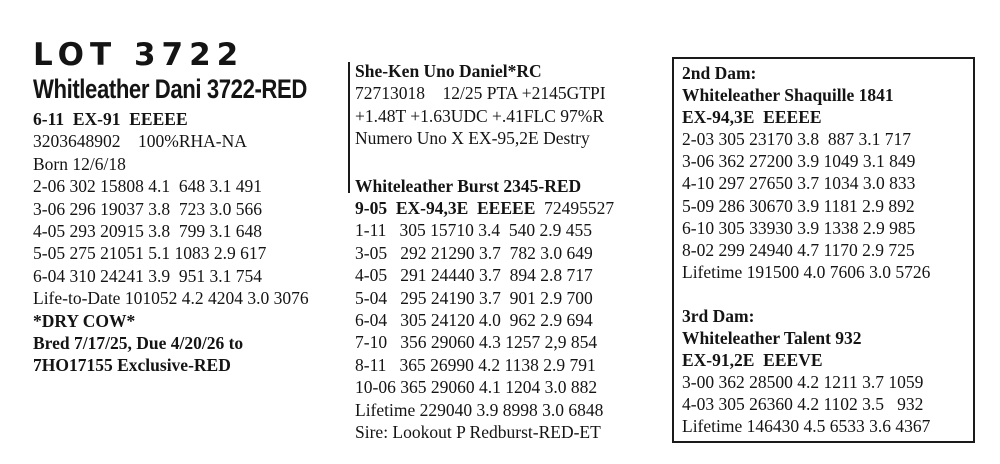  What do you see at coordinates (788, 95) in the screenshot?
I see `second-dam-name: Whiteleather Shaquille 1841` at bounding box center [788, 95].